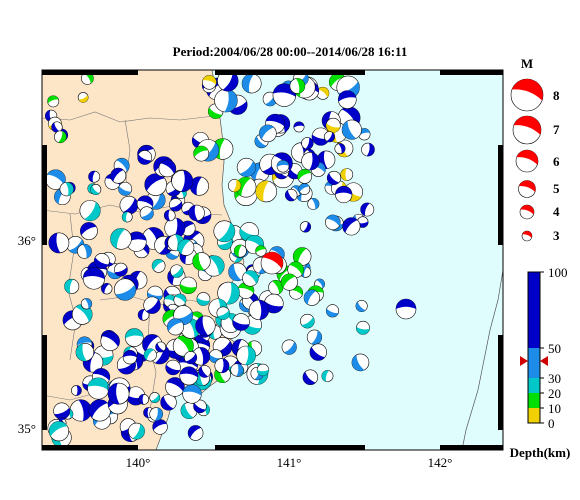 The width and height of the screenshot is (580, 500). I want to click on magnitude-legend-label-8: 8, so click(556, 95).